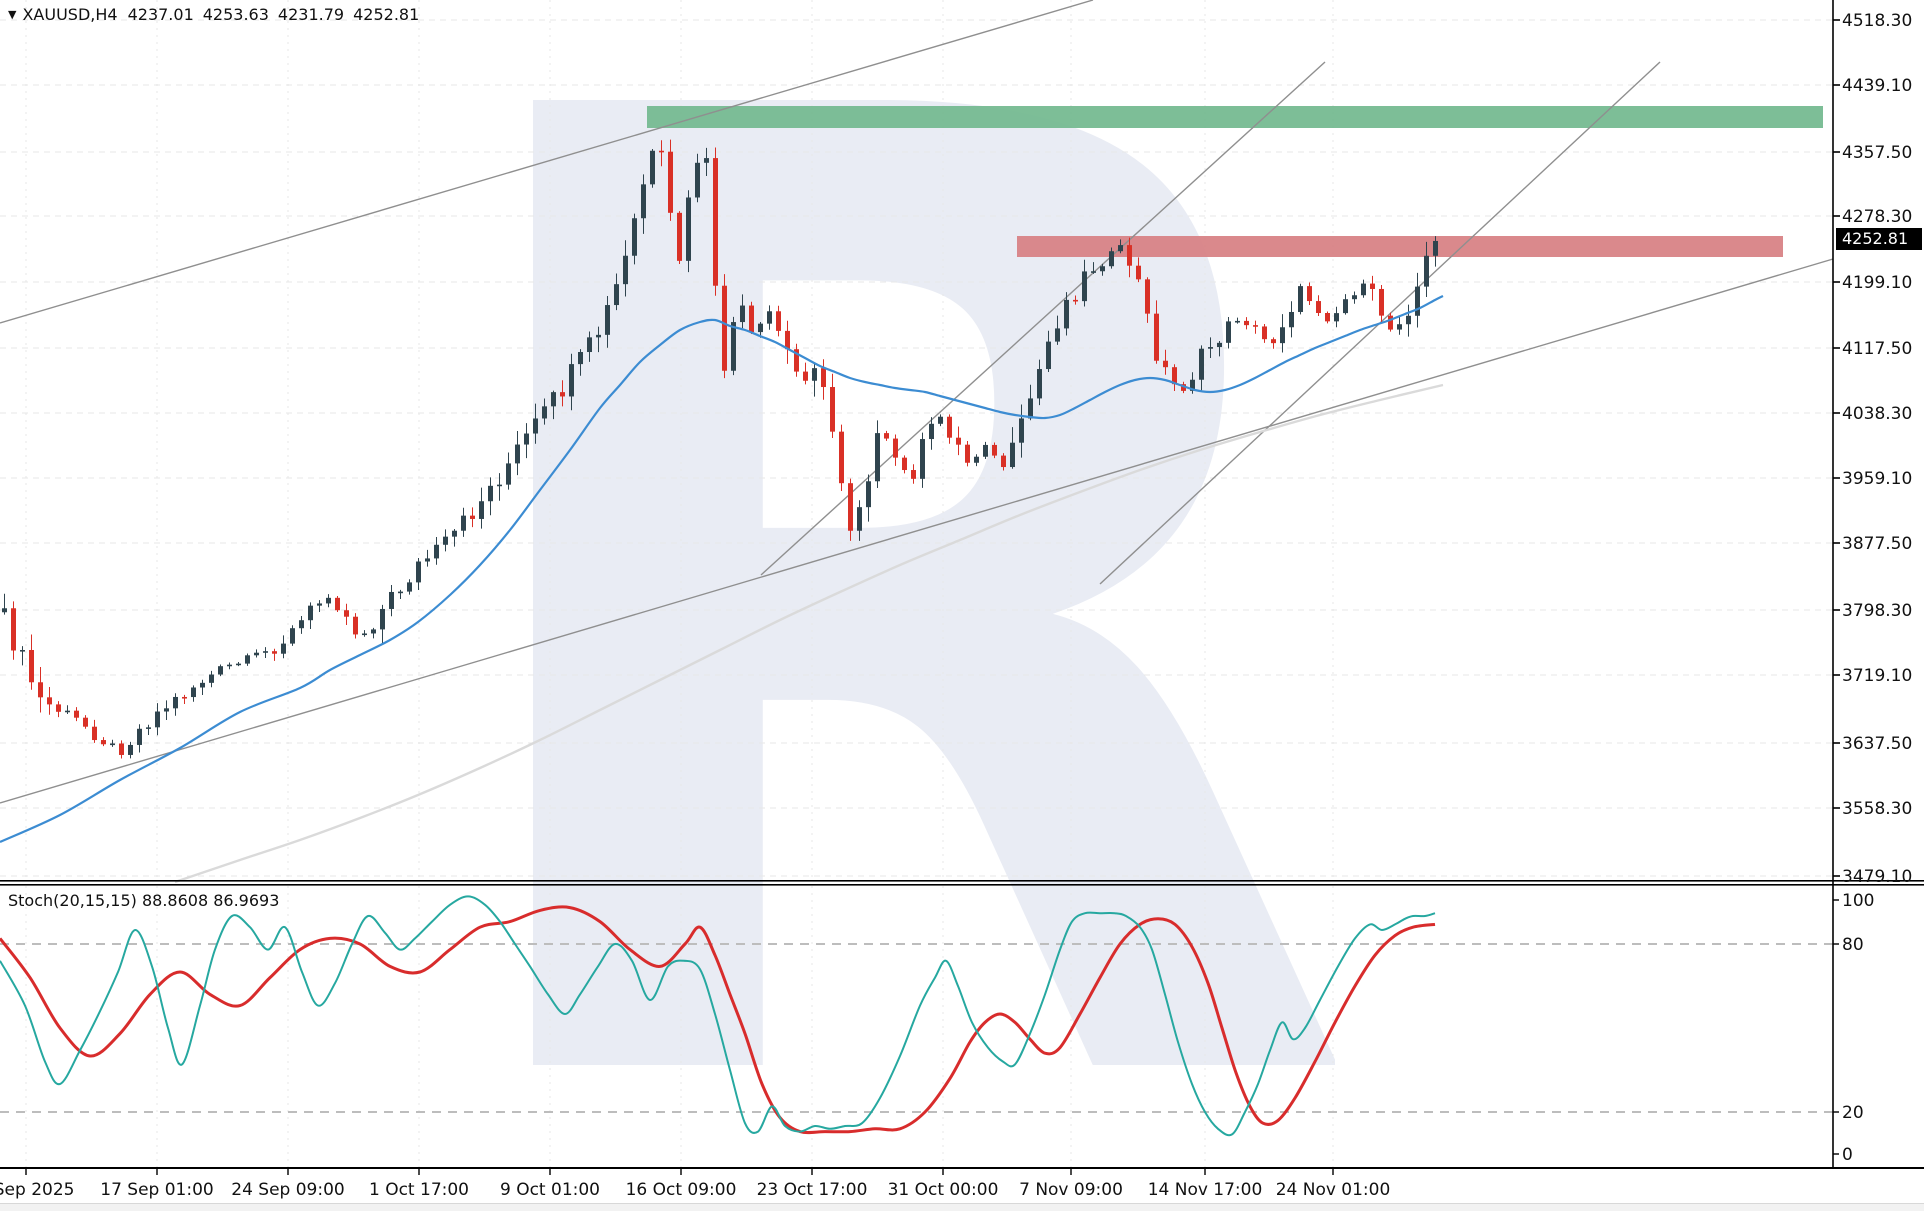  I want to click on stoch-indicator-label: Stoch(20,15,15) 88.8608 86.9693, so click(143, 900).